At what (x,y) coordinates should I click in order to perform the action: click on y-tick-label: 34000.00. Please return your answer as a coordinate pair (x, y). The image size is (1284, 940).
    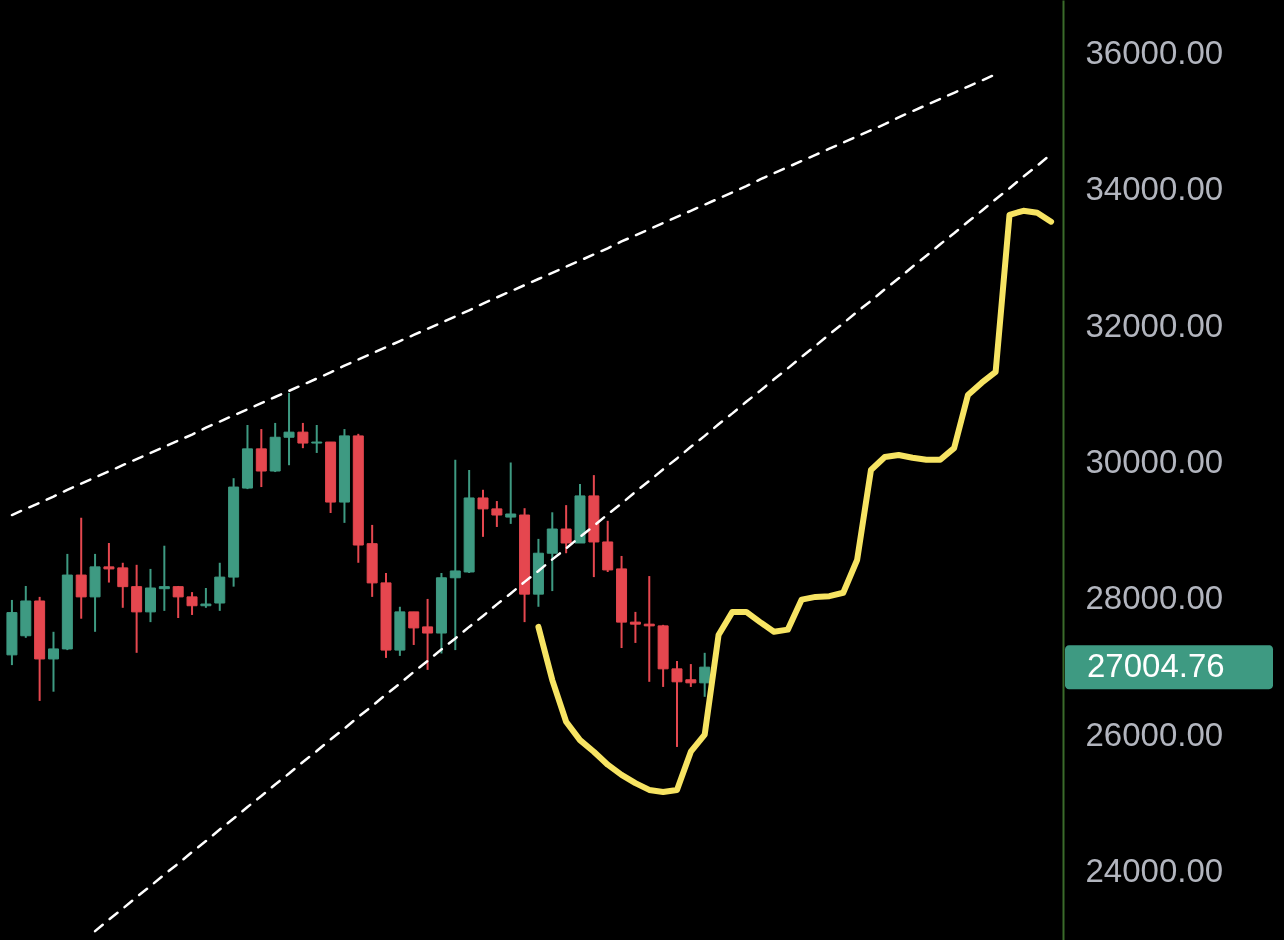
    Looking at the image, I should click on (1154, 189).